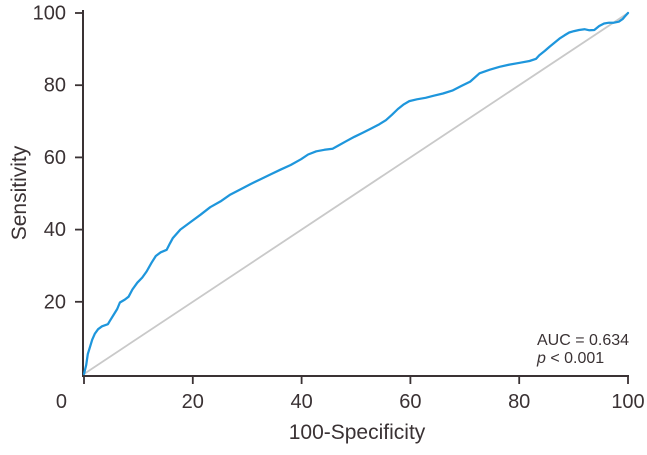  What do you see at coordinates (61, 402) in the screenshot?
I see `origin-tick-label: 0` at bounding box center [61, 402].